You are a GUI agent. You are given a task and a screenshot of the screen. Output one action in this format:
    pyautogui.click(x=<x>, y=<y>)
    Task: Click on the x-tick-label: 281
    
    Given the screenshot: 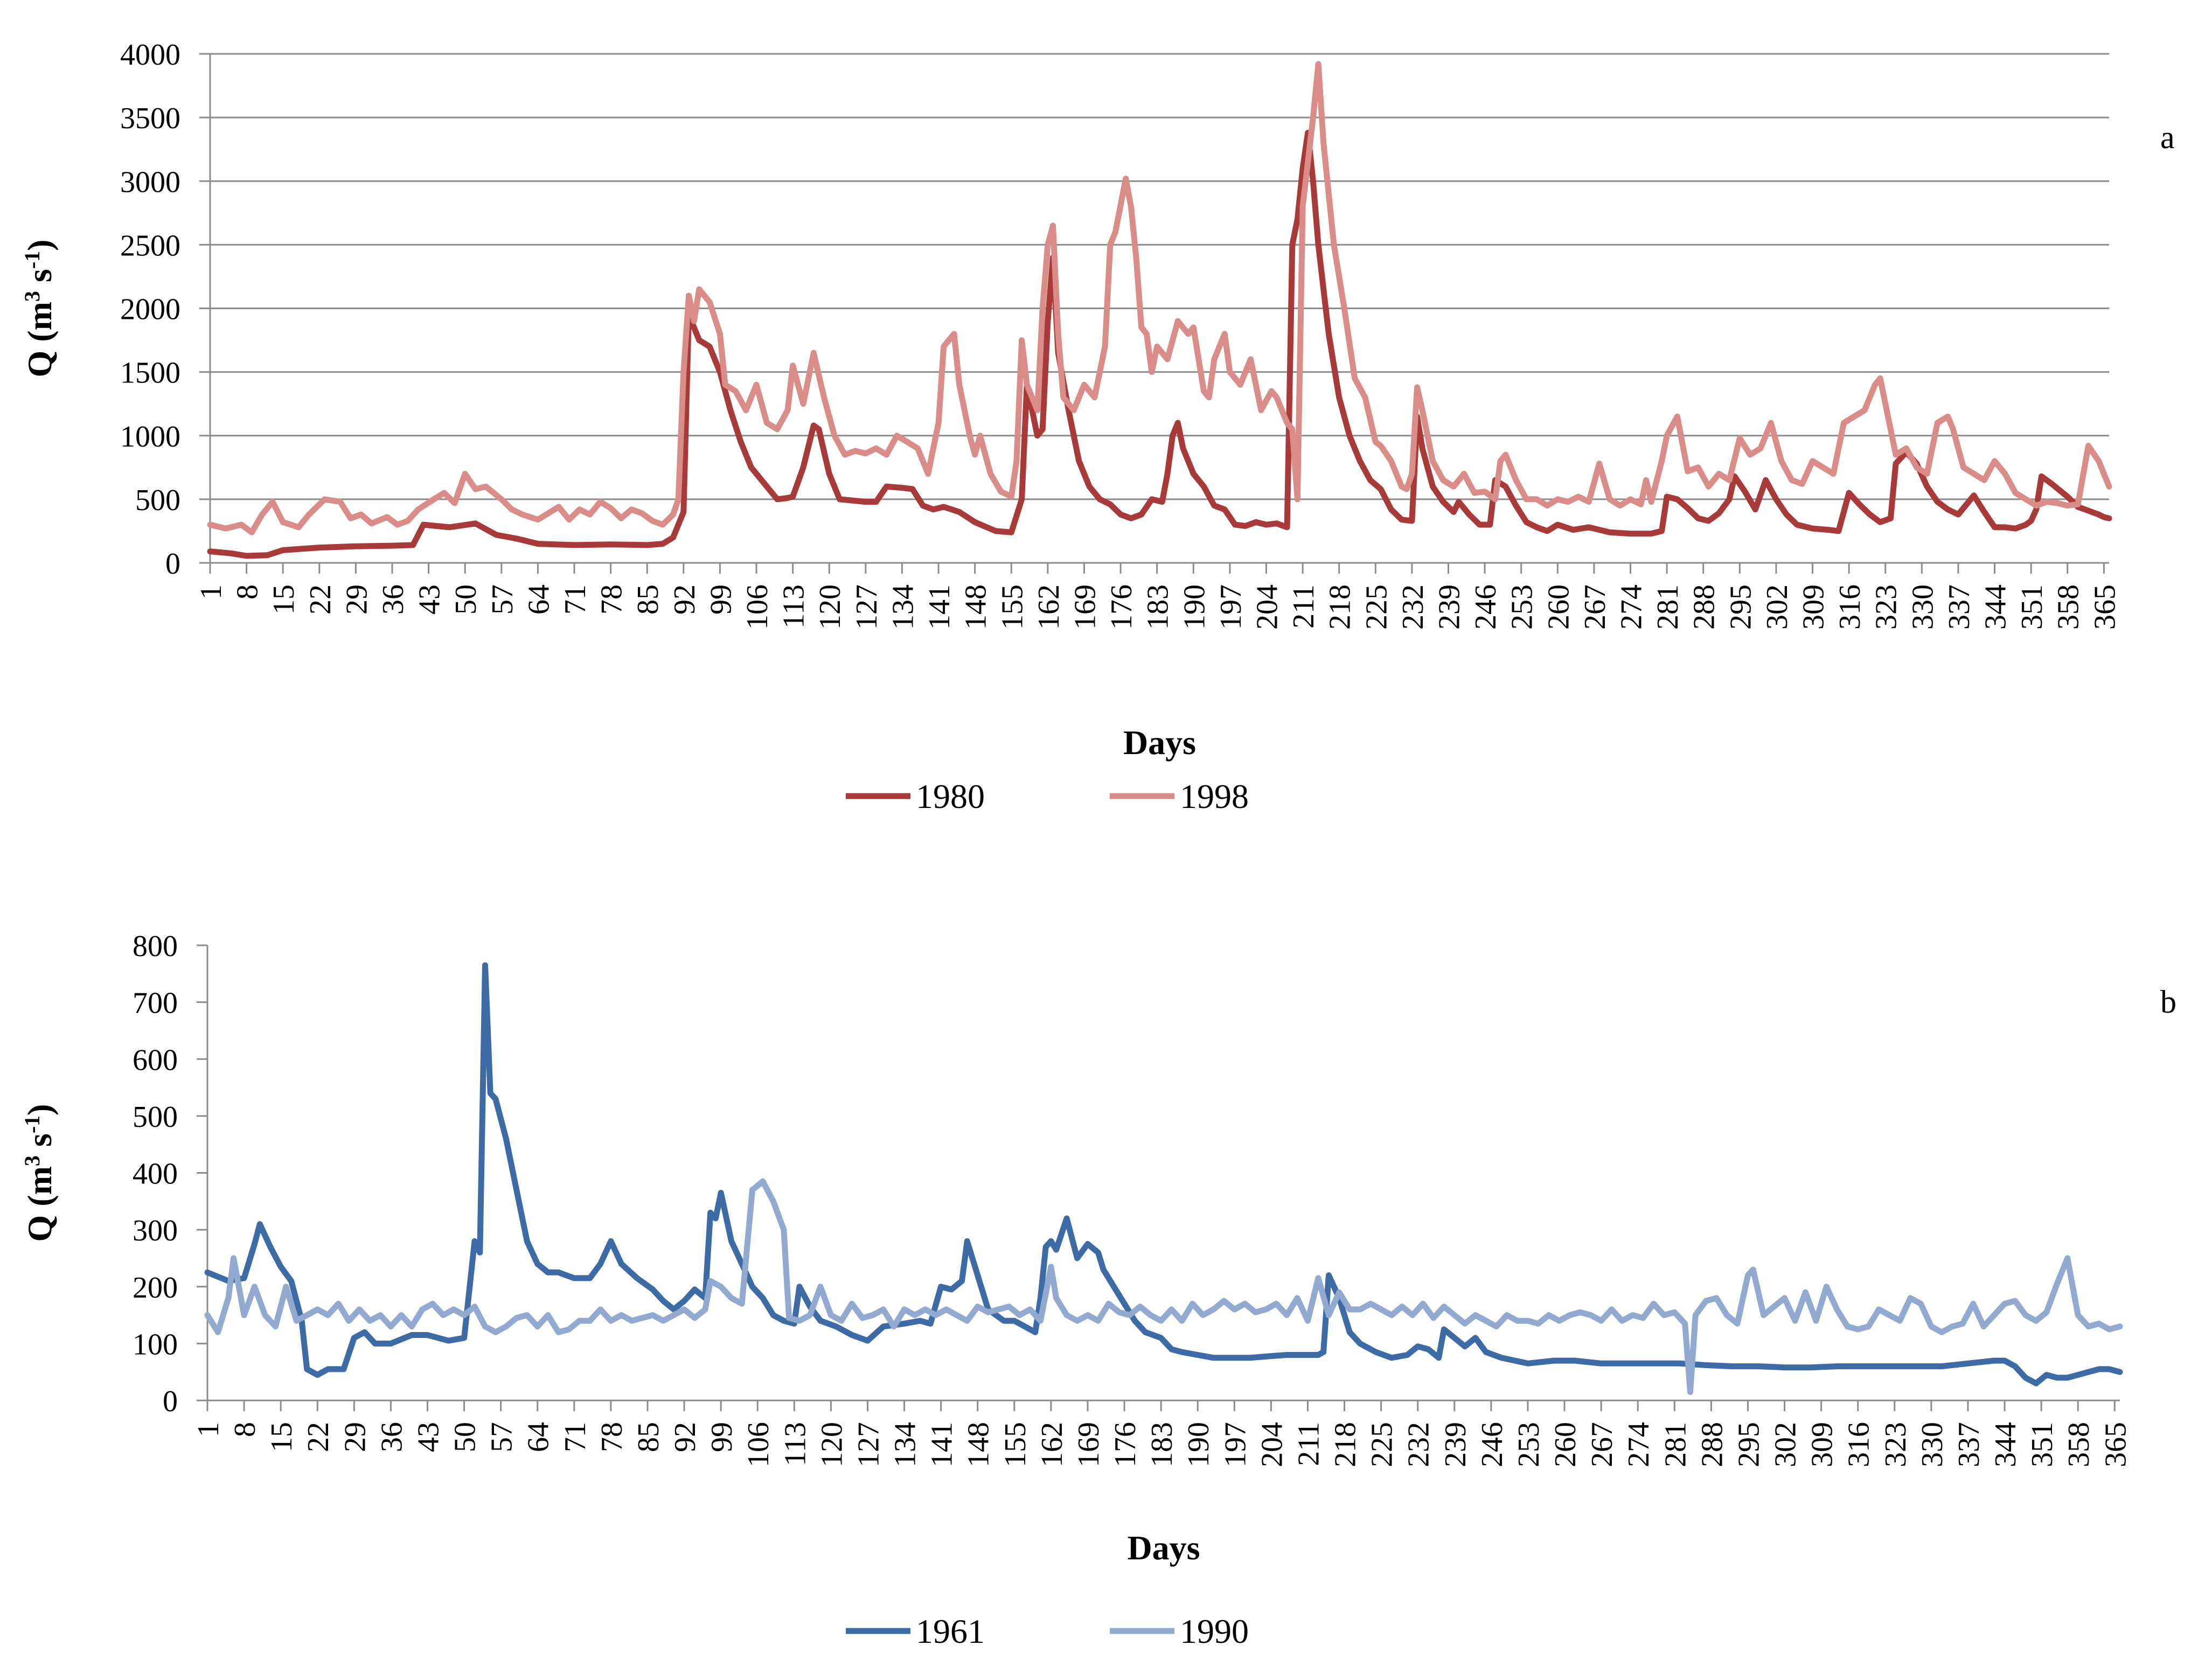 What is the action you would take?
    pyautogui.click(x=1675, y=1444)
    